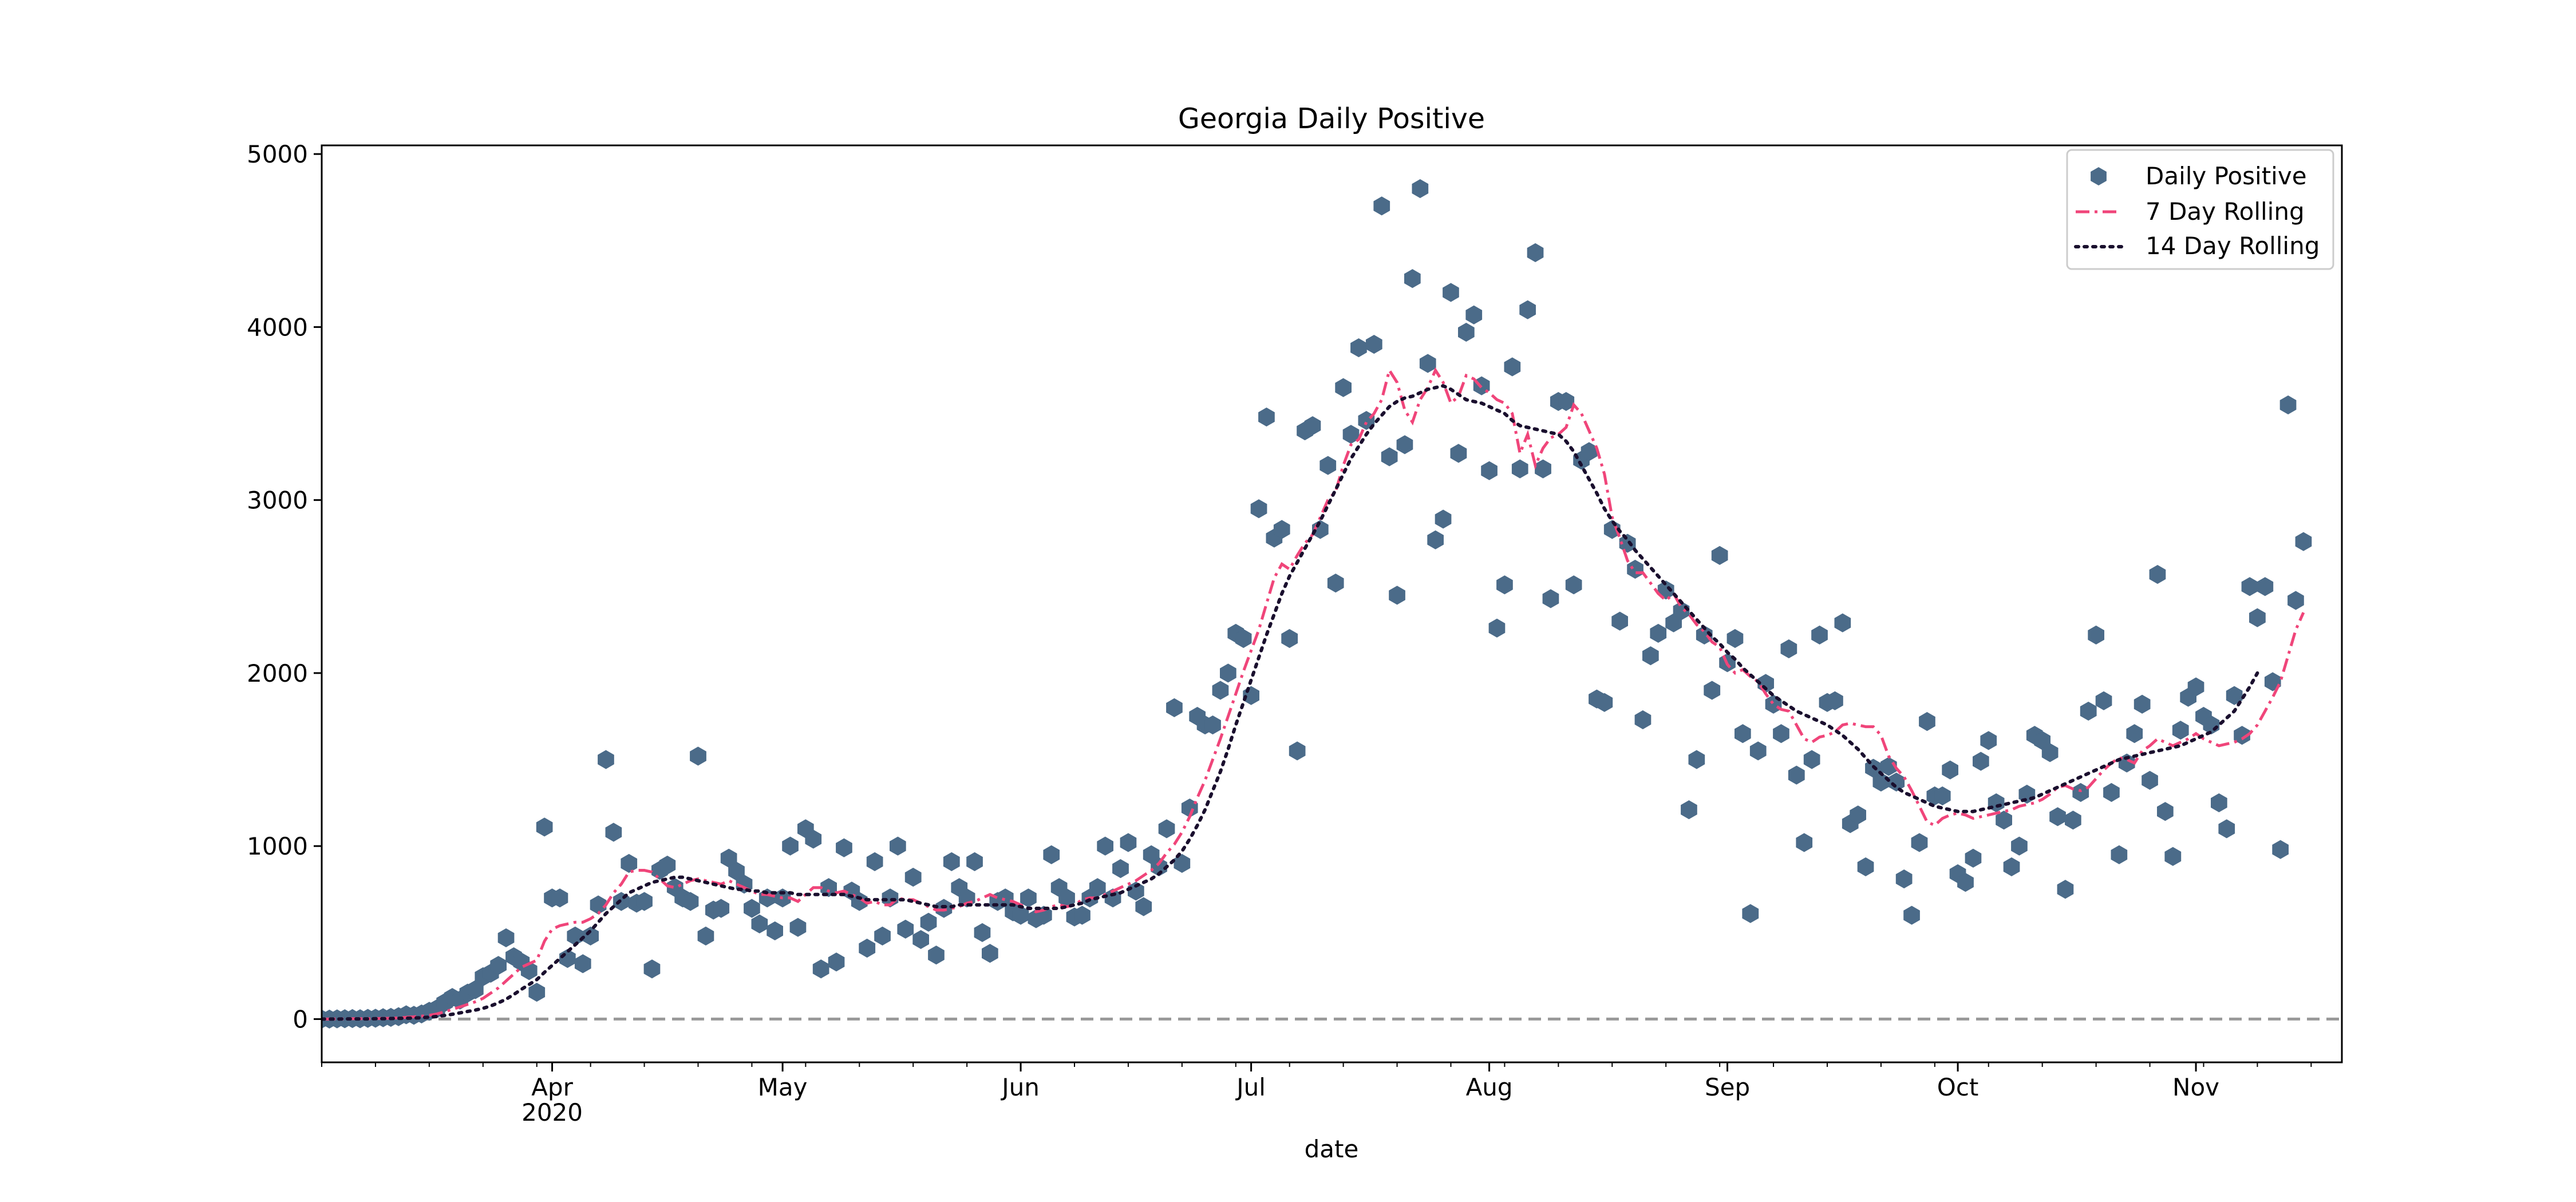 This screenshot has height=1202, width=2576. I want to click on x-tick-label: Jul, so click(1250, 1087).